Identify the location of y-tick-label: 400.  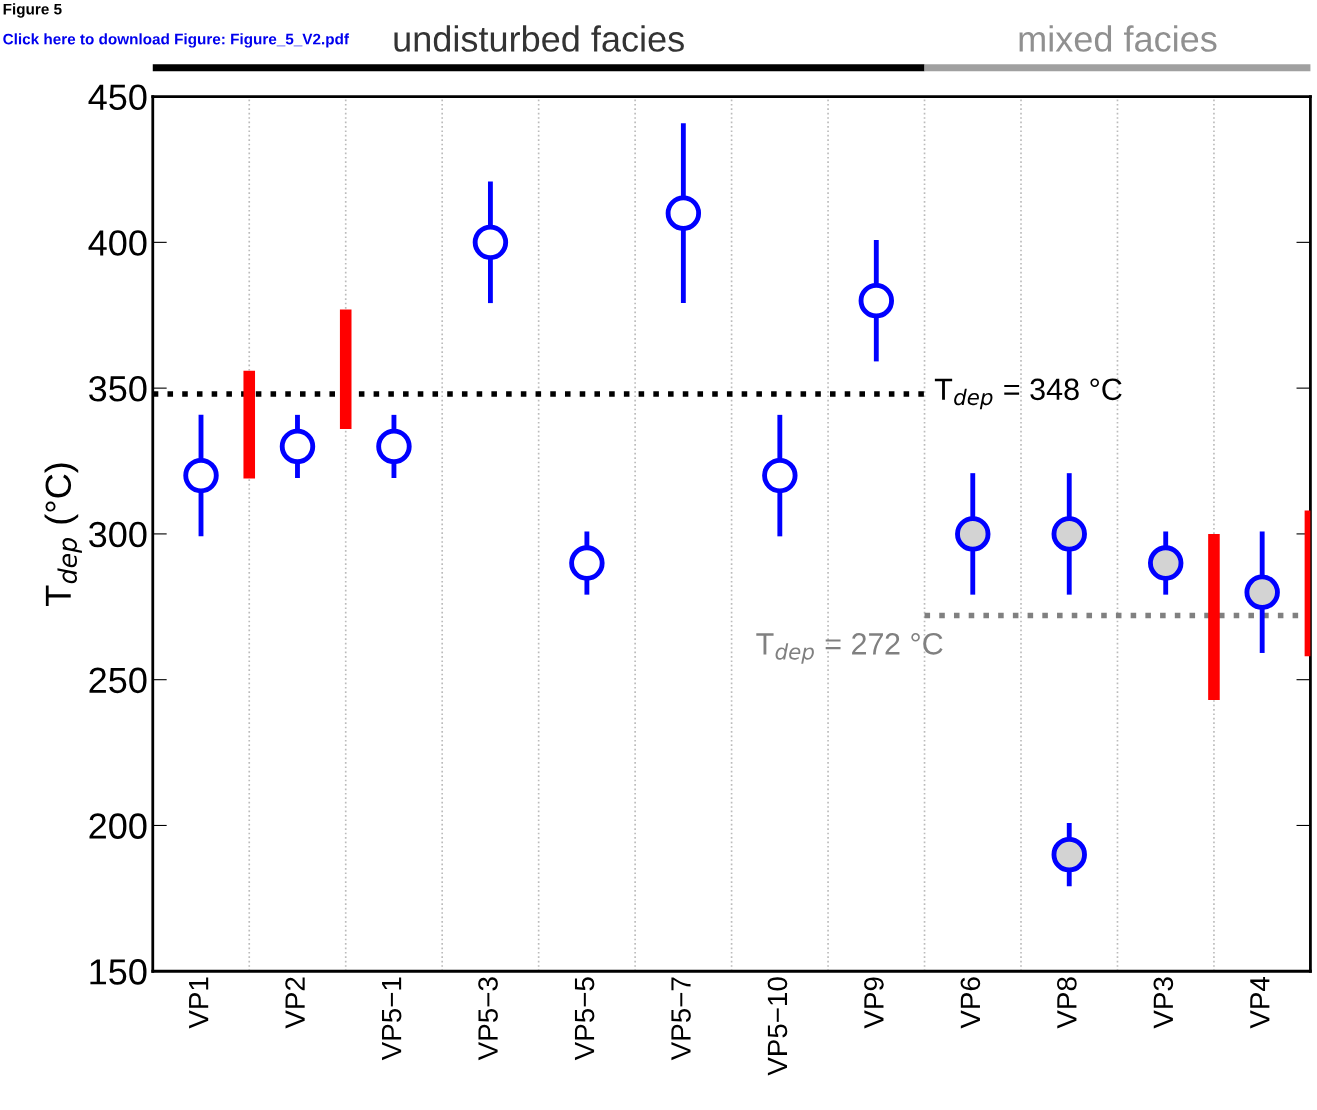
(117, 243).